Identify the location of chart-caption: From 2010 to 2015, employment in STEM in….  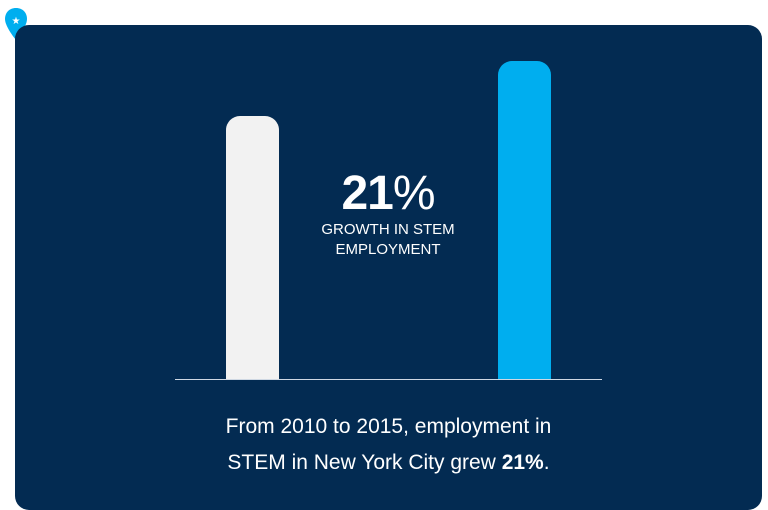
(388, 445).